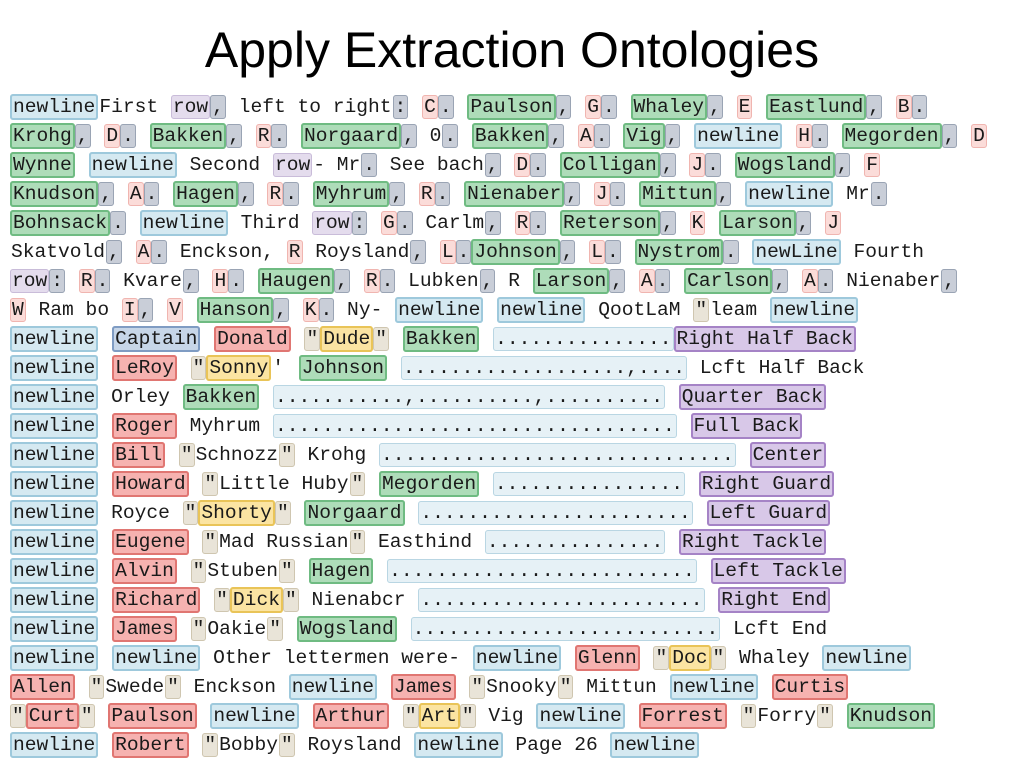  I want to click on plain-token: Krohg, so click(337, 455).